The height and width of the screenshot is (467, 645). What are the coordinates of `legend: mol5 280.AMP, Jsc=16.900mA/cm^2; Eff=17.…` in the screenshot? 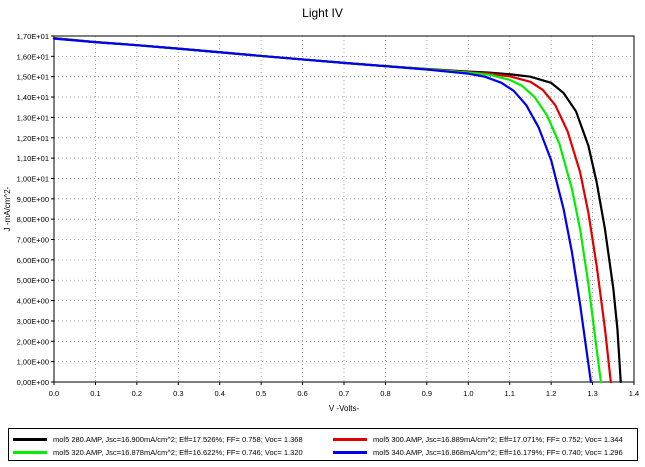 It's located at (323, 444).